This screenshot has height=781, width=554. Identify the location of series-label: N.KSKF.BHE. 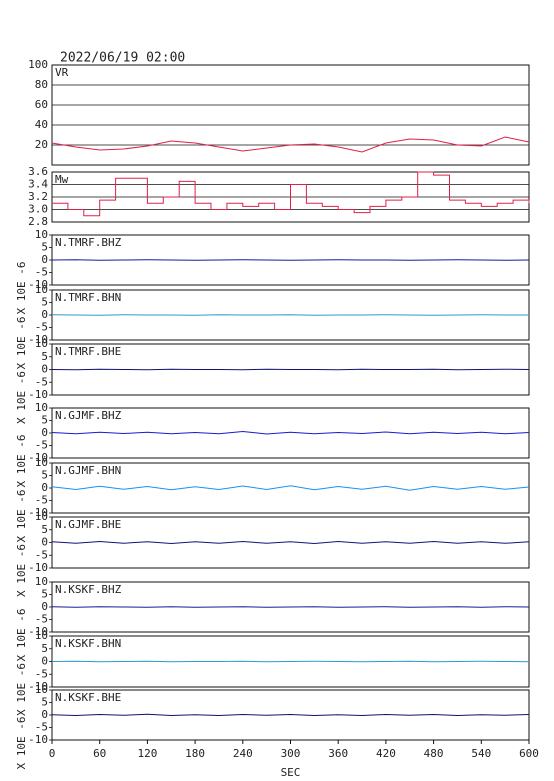
(88, 697).